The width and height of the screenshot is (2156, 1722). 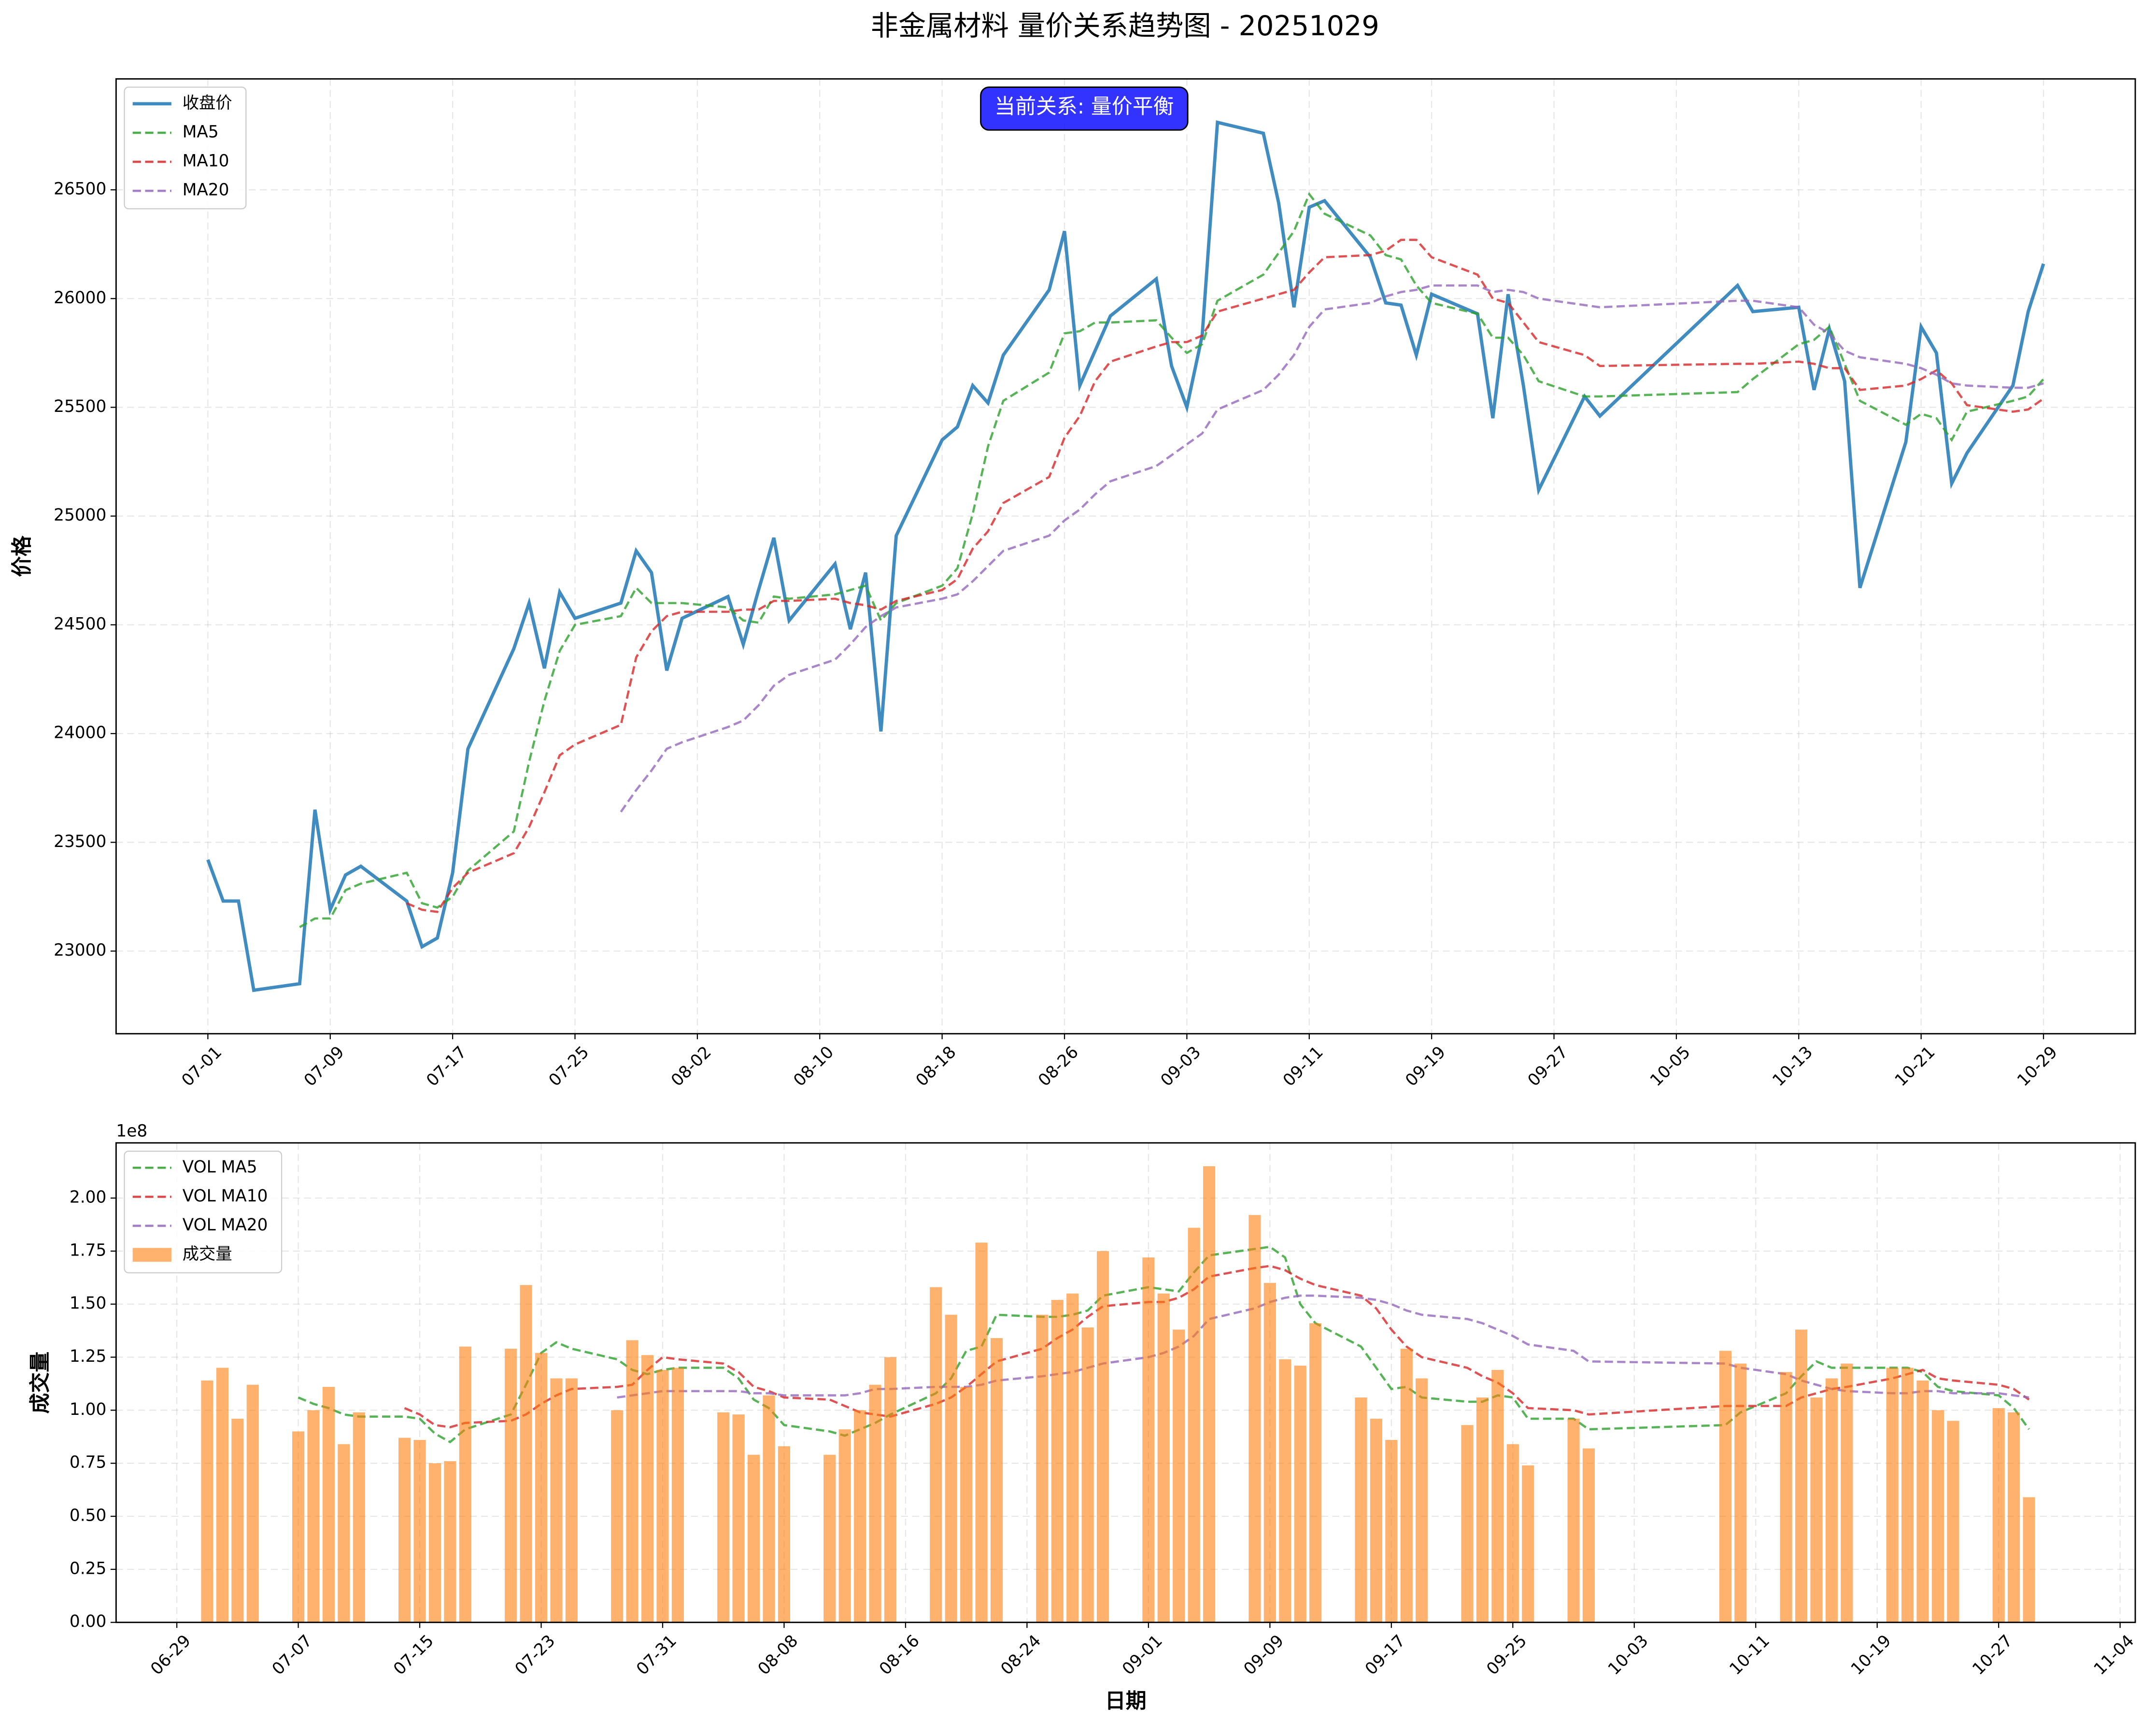 I want to click on y-tick-label: 23500, so click(x=80, y=841).